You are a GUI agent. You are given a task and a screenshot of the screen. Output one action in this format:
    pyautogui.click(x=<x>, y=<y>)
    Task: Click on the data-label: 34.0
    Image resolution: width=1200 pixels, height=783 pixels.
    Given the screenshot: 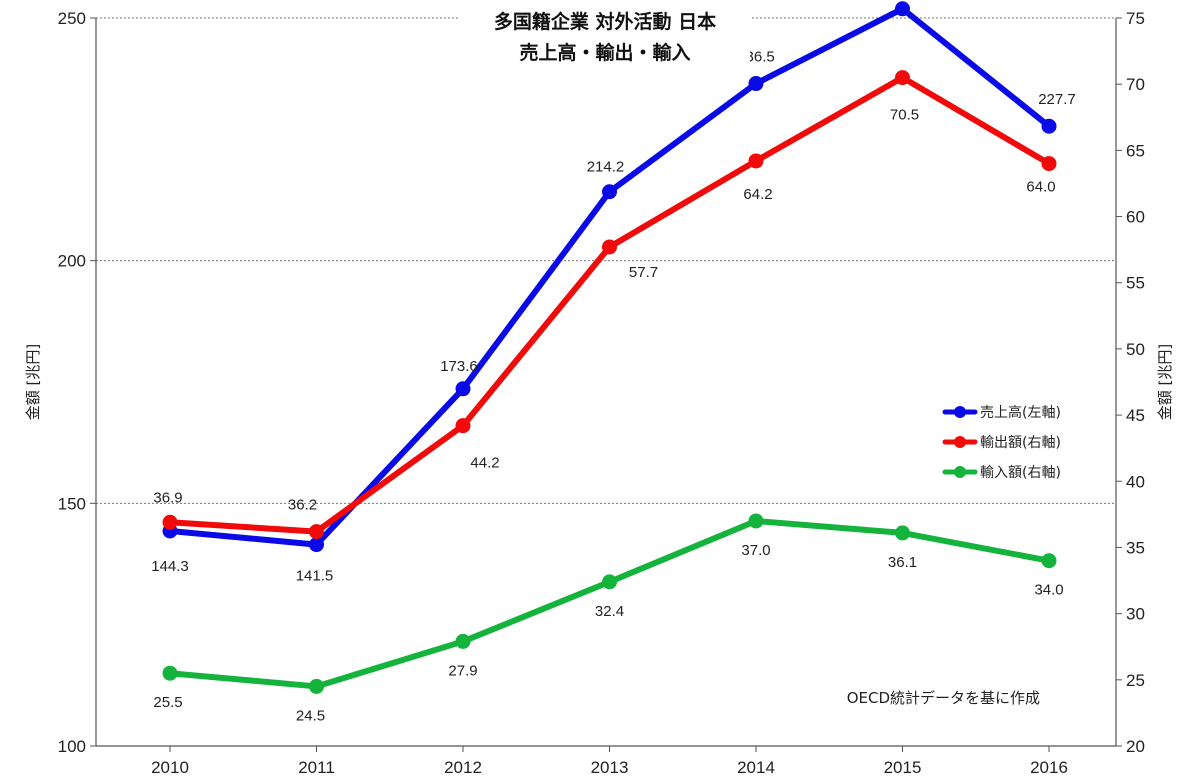 What is the action you would take?
    pyautogui.click(x=1048, y=590)
    